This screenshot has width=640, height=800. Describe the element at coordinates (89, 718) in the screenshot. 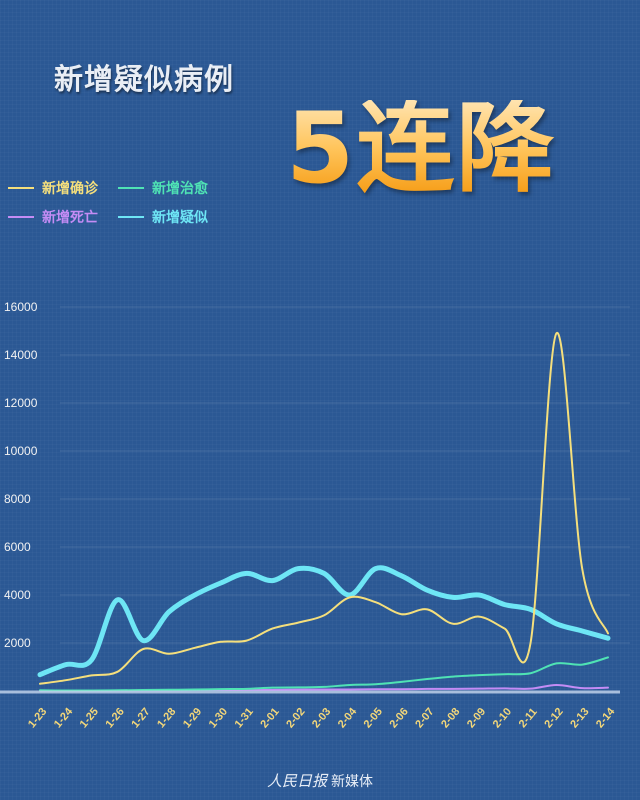

I see `x-tick-label: 1-25` at that location.